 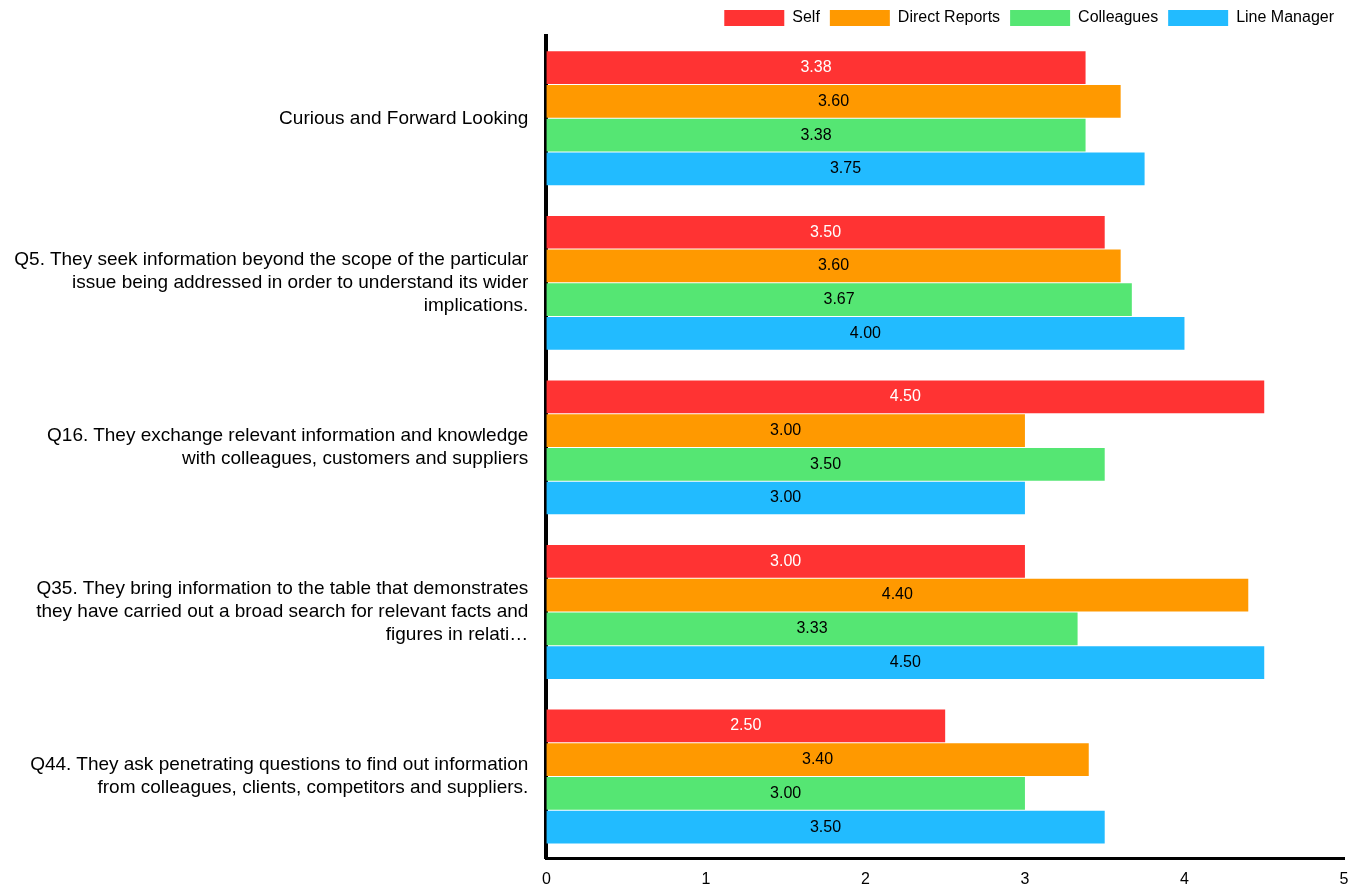 I want to click on data-label: 4.40, so click(x=897, y=594).